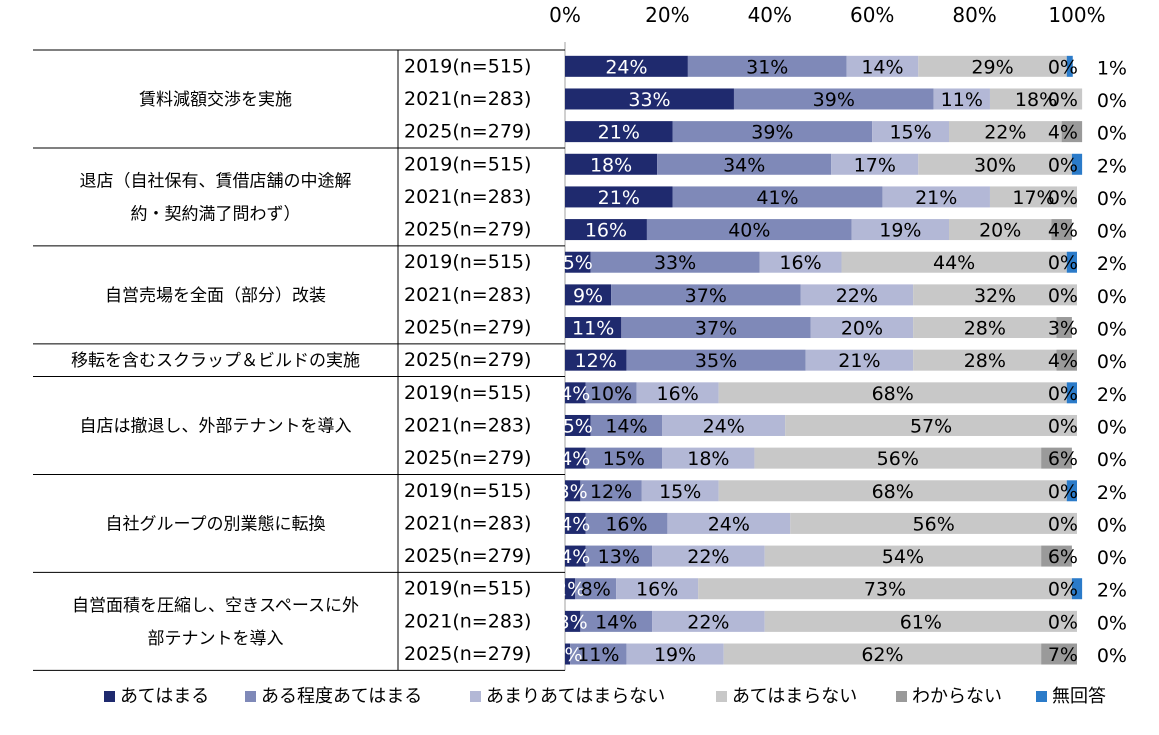 The image size is (1159, 735). What do you see at coordinates (885, 590) in the screenshot?
I see `data-label: 73%` at bounding box center [885, 590].